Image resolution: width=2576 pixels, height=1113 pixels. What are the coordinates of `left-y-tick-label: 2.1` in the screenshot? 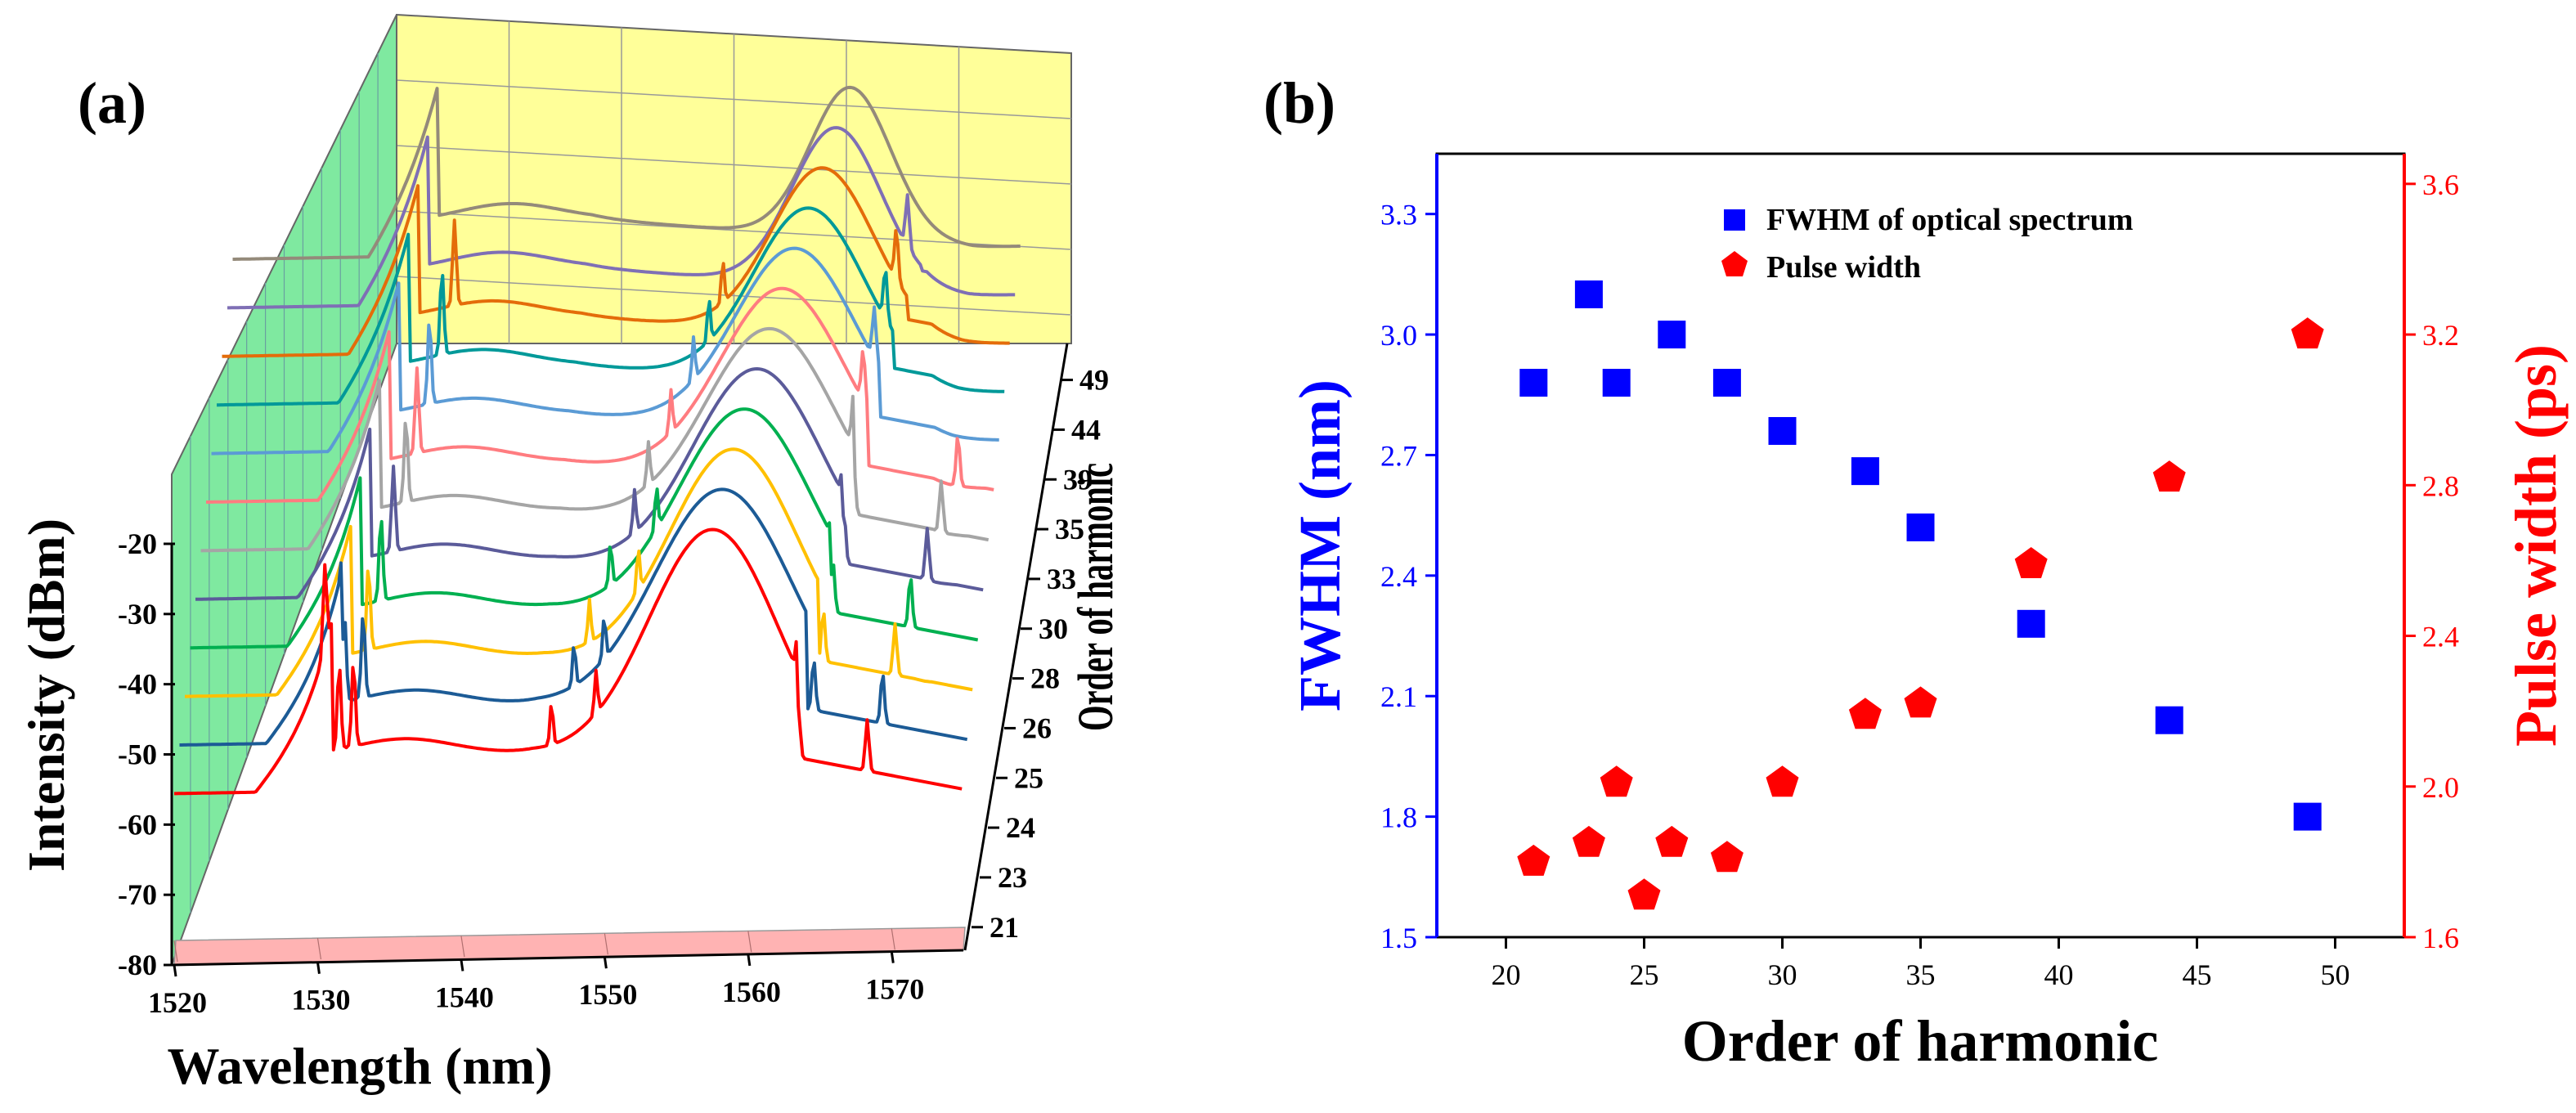 It's located at (1399, 697).